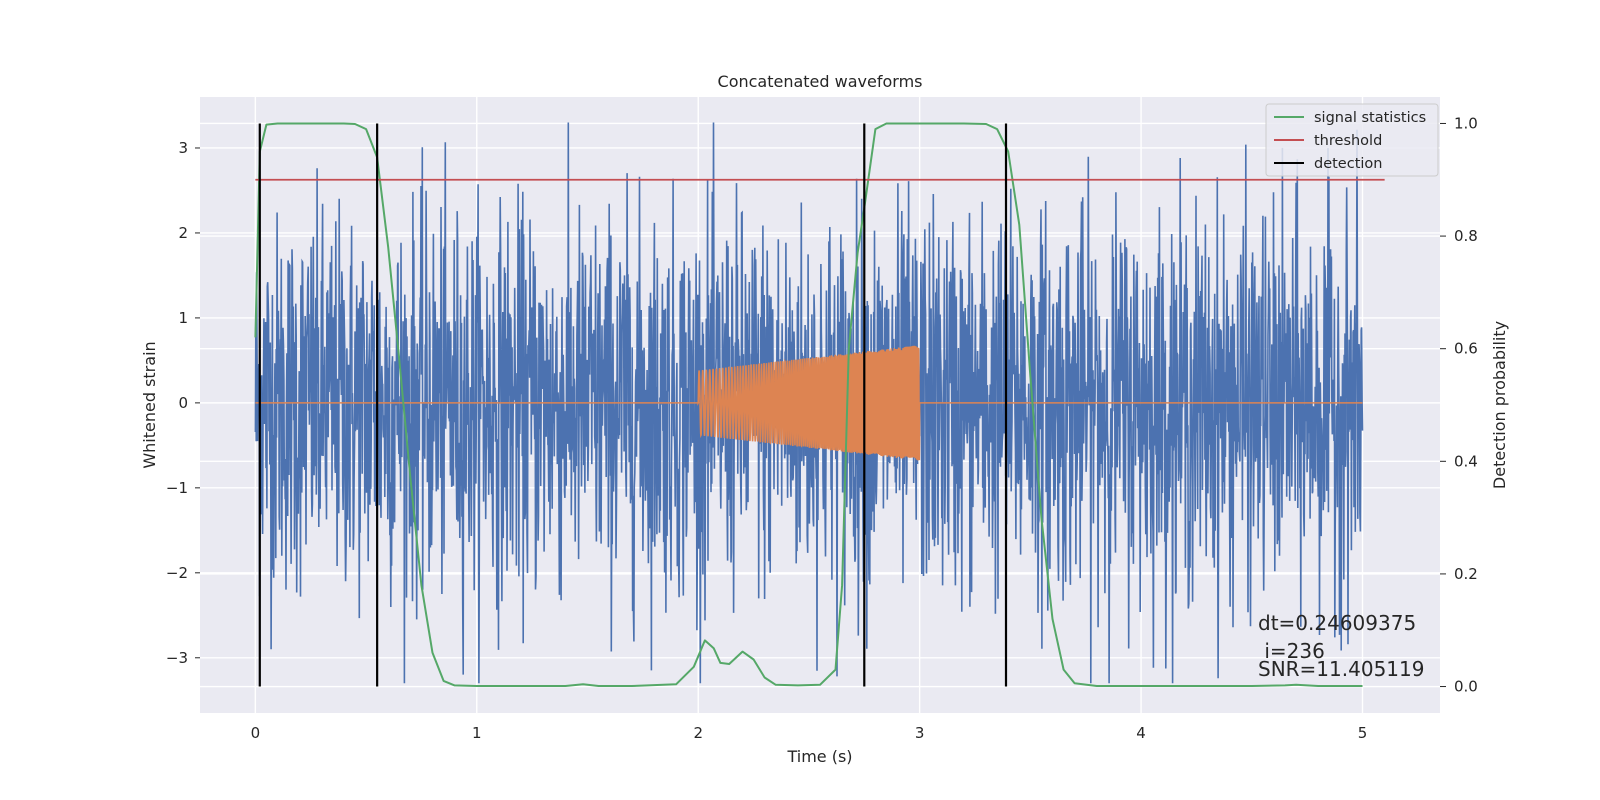 The image size is (1600, 800). I want to click on legend-label-detection: detection, so click(1348, 164).